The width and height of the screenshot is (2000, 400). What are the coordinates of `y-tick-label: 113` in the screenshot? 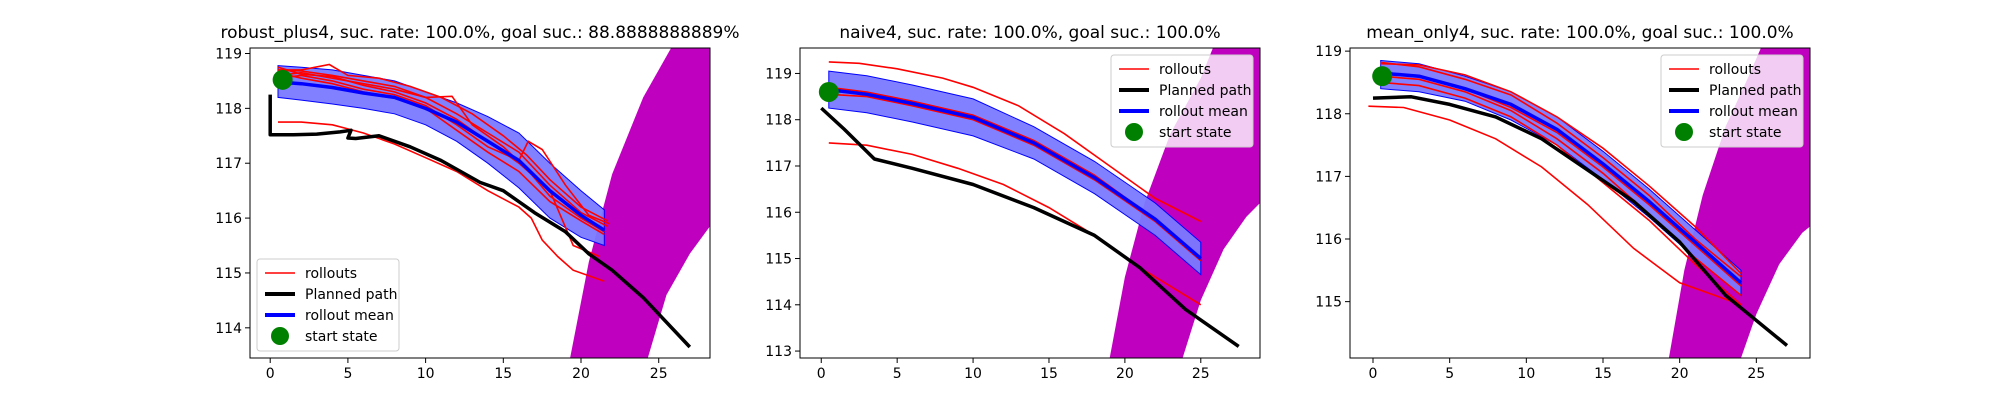 It's located at (778, 352).